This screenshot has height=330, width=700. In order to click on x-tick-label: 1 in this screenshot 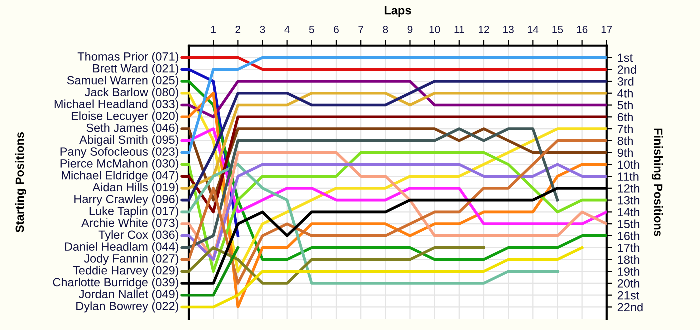, I will do `click(213, 30)`.